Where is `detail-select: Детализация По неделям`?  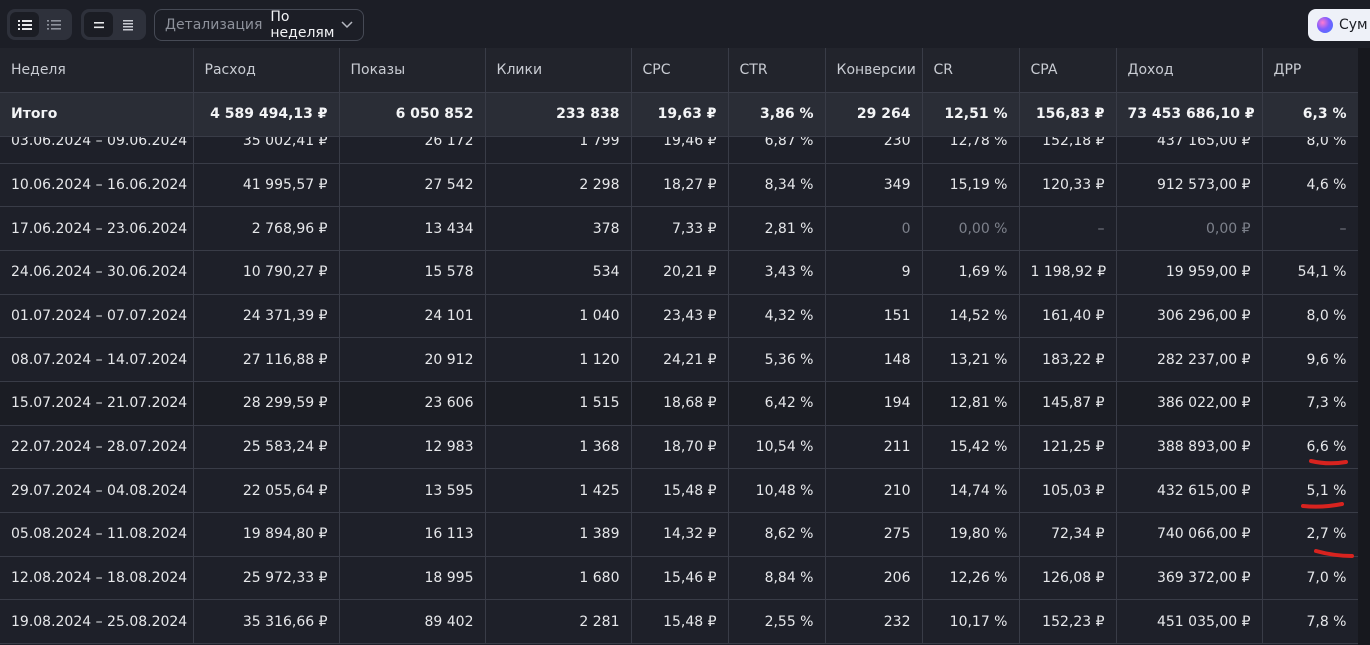 detail-select: Детализация По неделям is located at coordinates (259, 25).